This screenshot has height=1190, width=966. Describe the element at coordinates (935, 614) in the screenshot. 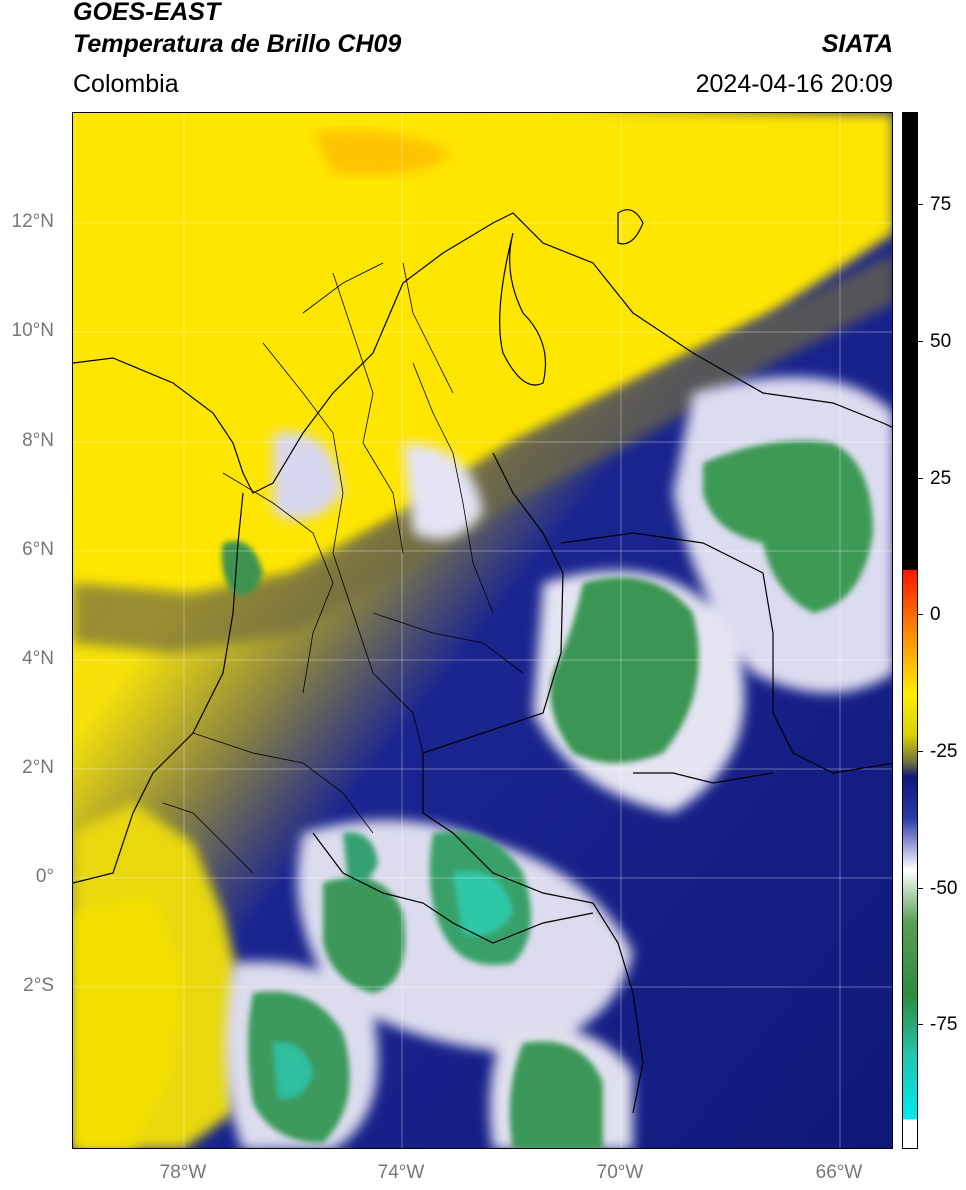

I see `colorbar-tick-0: 0` at that location.